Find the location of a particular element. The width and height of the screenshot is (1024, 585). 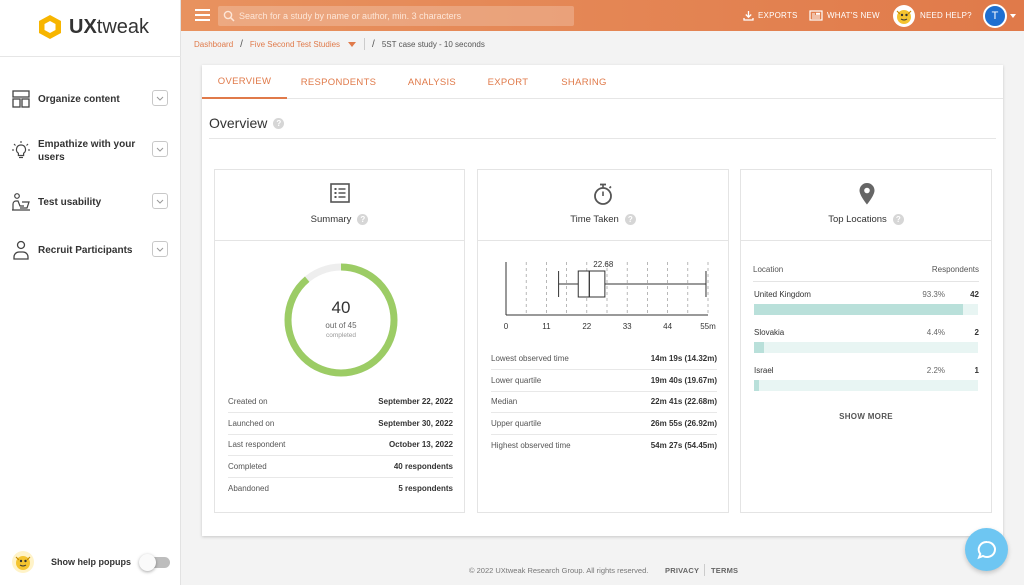

row-key: Completed is located at coordinates (247, 466).